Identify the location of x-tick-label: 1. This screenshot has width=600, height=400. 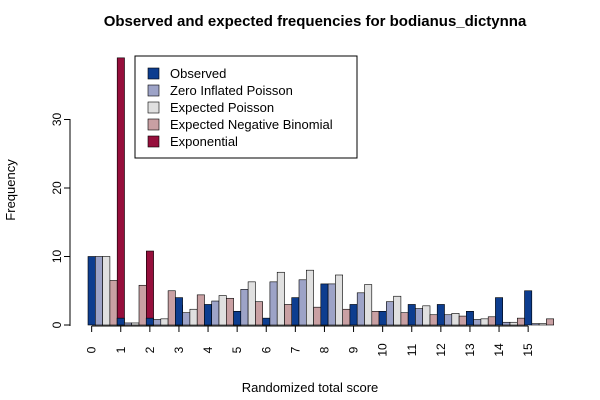
(121, 349).